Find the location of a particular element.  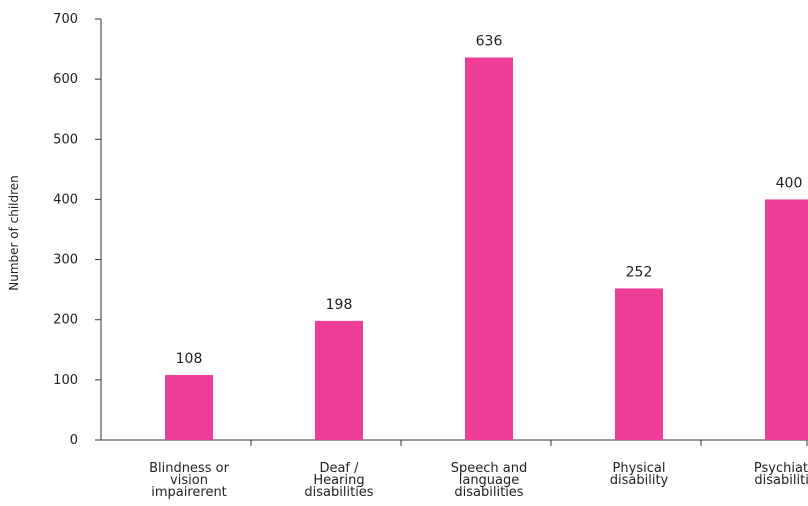

category-label-line: disability is located at coordinates (639, 480).